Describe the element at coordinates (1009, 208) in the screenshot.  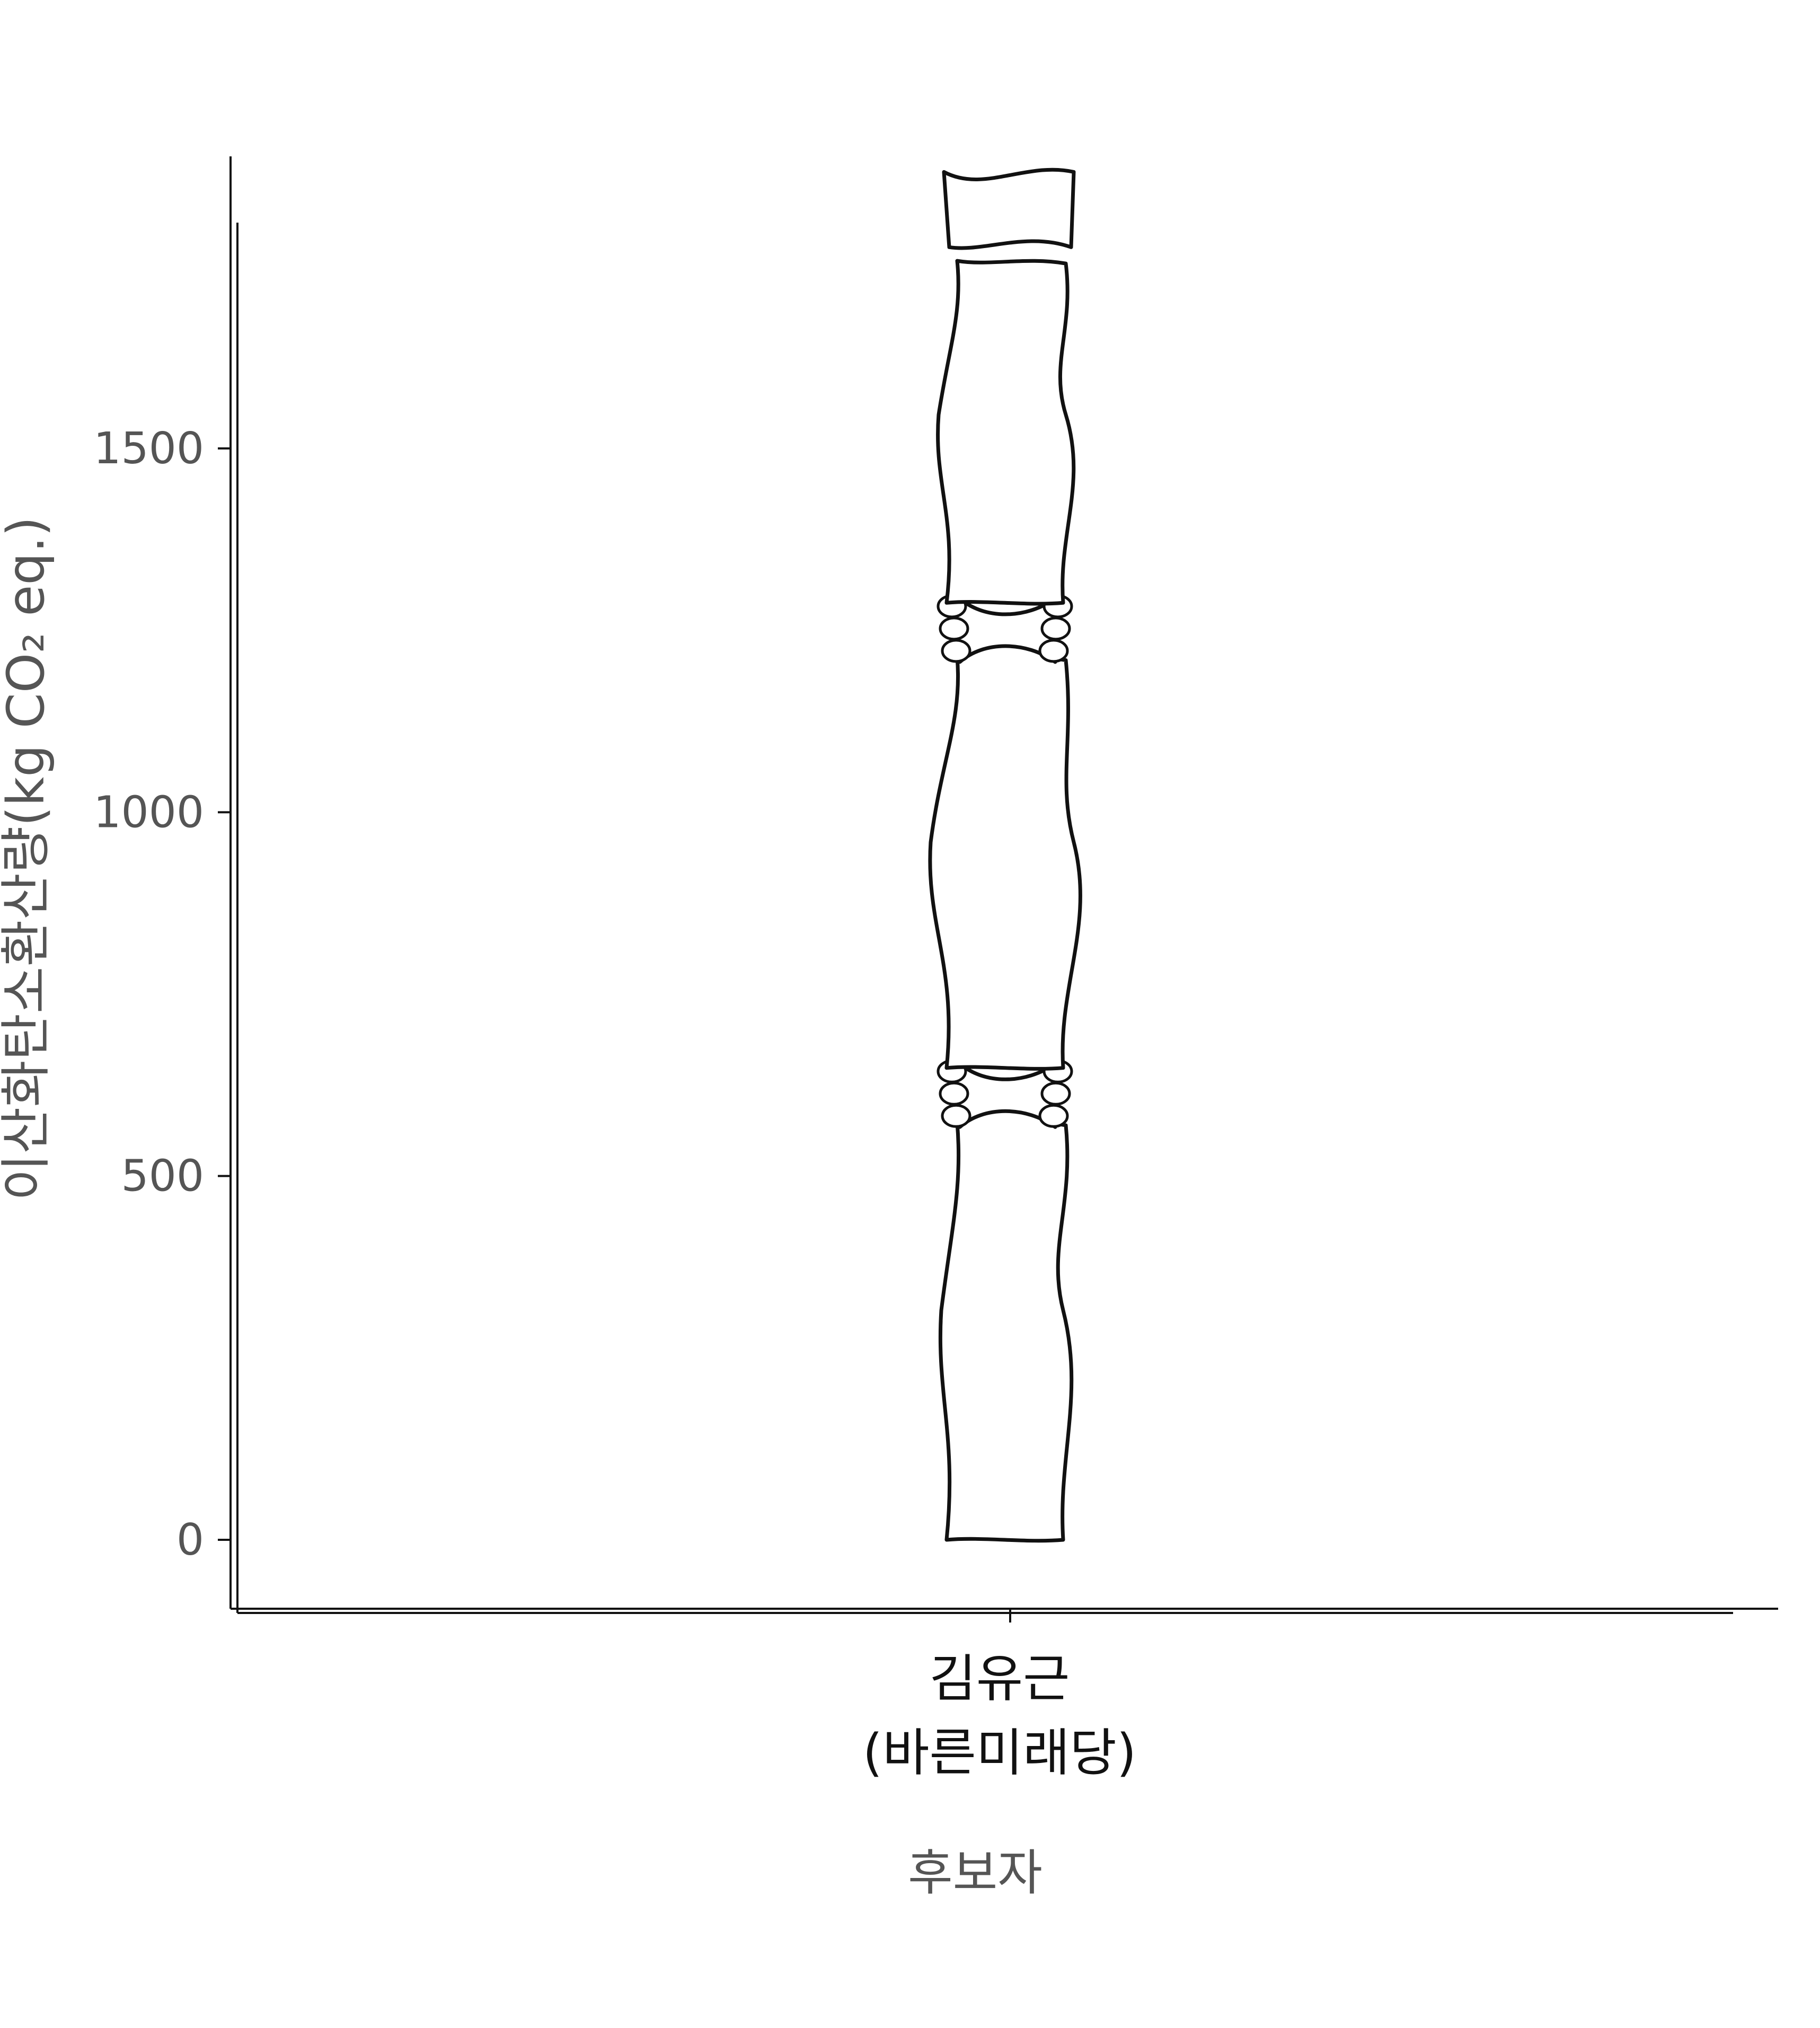
I see `bone-cap` at that location.